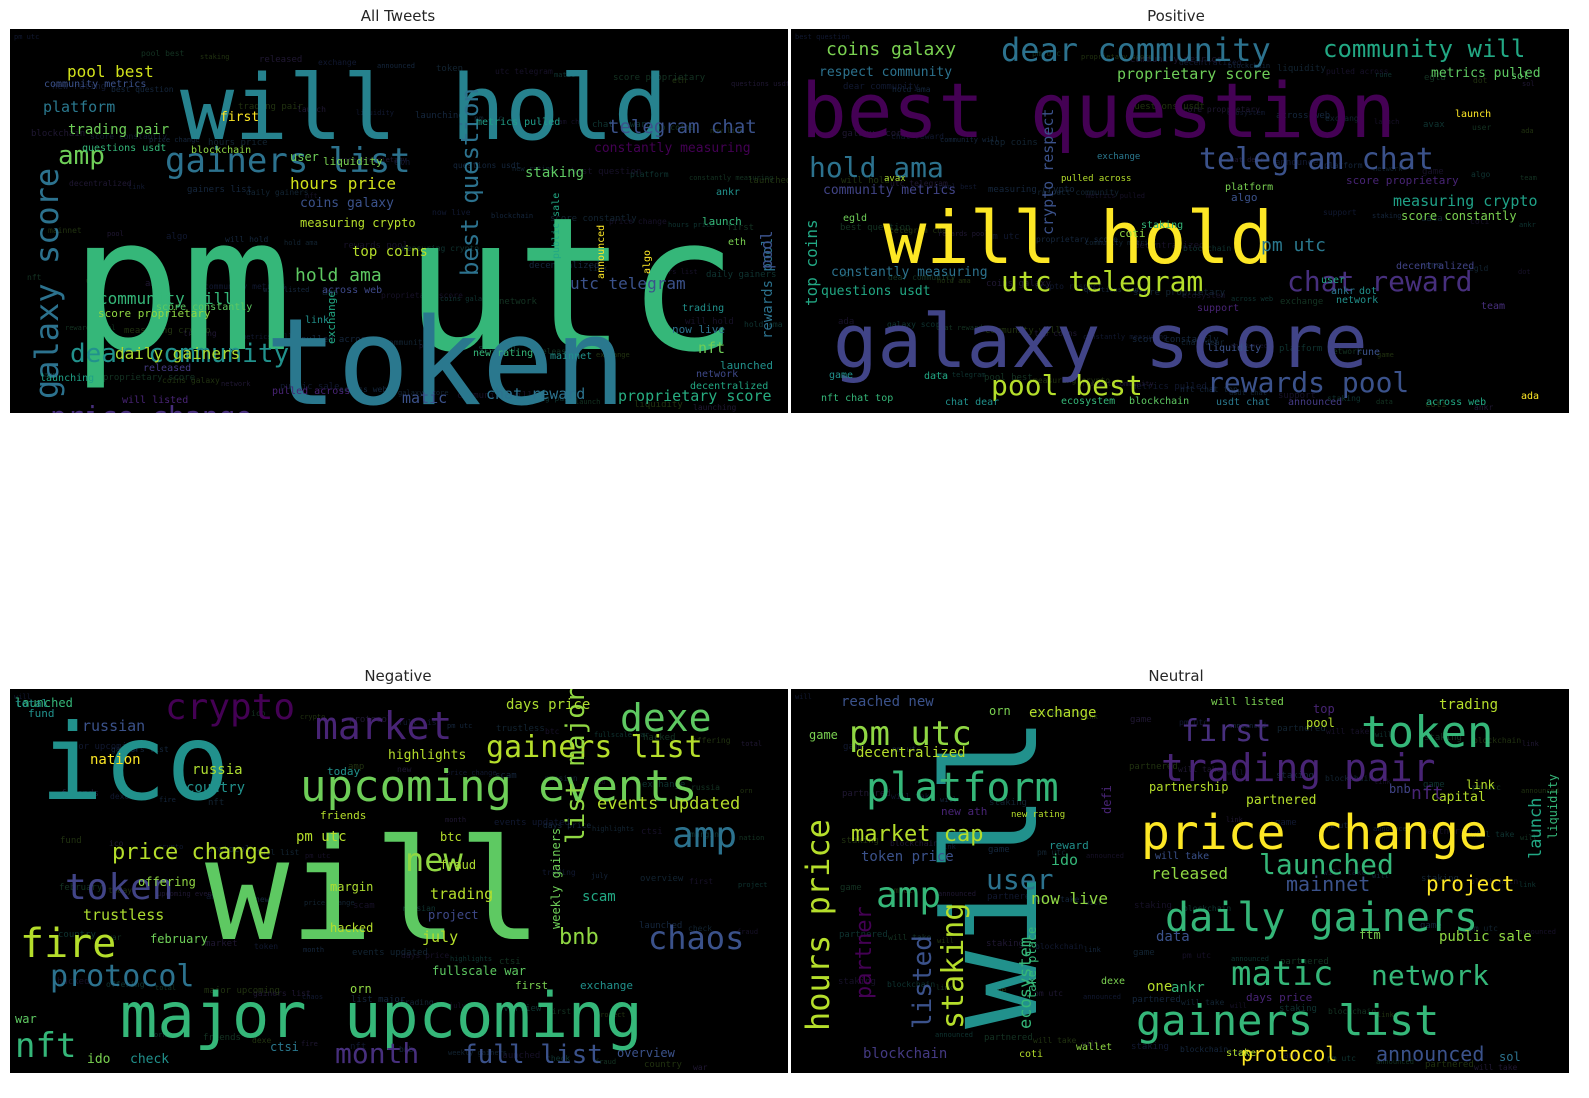 This screenshot has width=1589, height=1098. Describe the element at coordinates (361, 989) in the screenshot. I see `negative-word: orn` at that location.